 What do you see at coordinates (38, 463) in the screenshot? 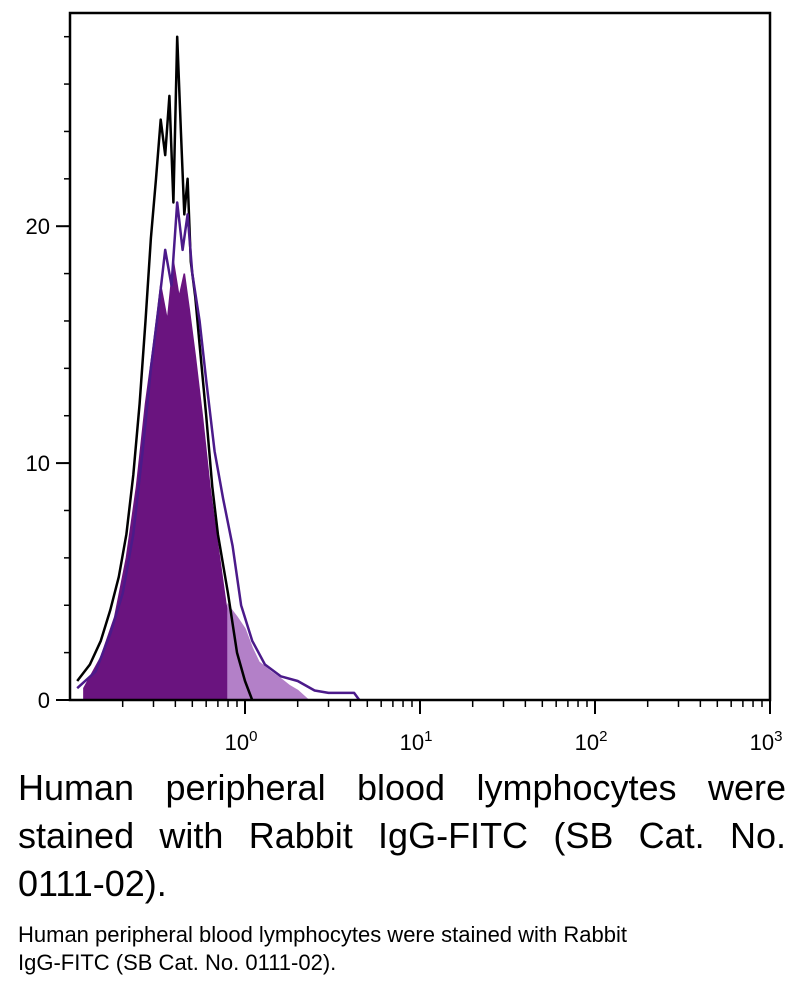
I see `y-tick-label: 10` at bounding box center [38, 463].